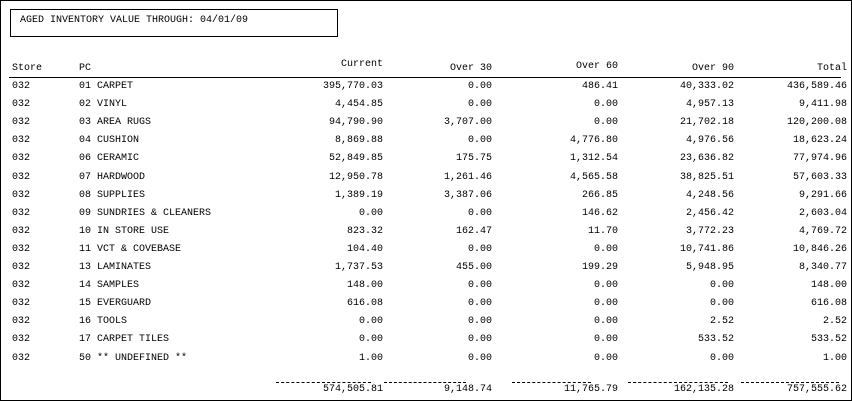  What do you see at coordinates (599, 86) in the screenshot?
I see `cell-value: 486.41` at bounding box center [599, 86].